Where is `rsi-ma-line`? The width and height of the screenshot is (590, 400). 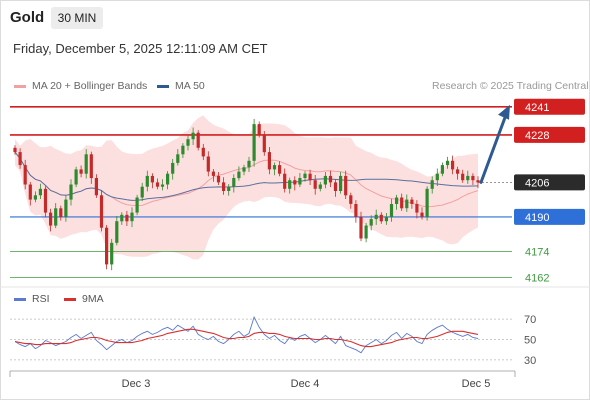
rsi-ma-line is located at coordinates (246, 338).